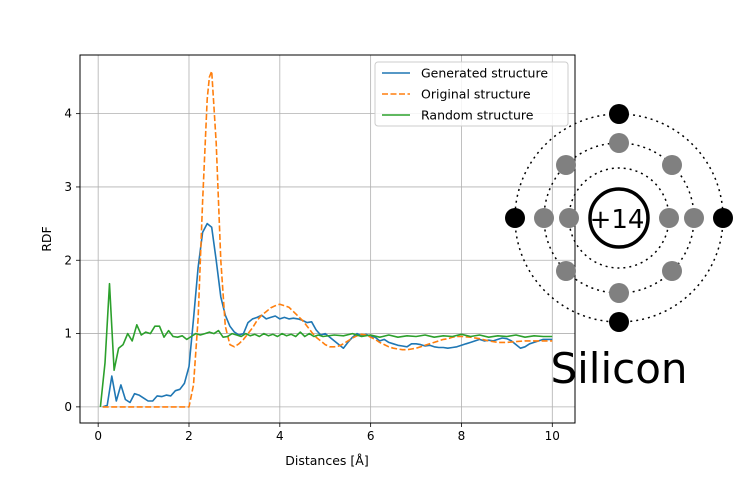  I want to click on x-tick-label: 4, so click(280, 436).